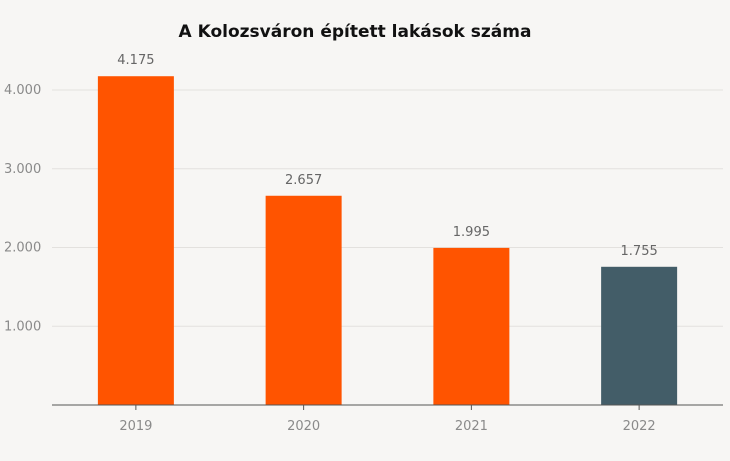 Image resolution: width=730 pixels, height=461 pixels. Describe the element at coordinates (22, 248) in the screenshot. I see `y-tick-label: 2.000` at that location.